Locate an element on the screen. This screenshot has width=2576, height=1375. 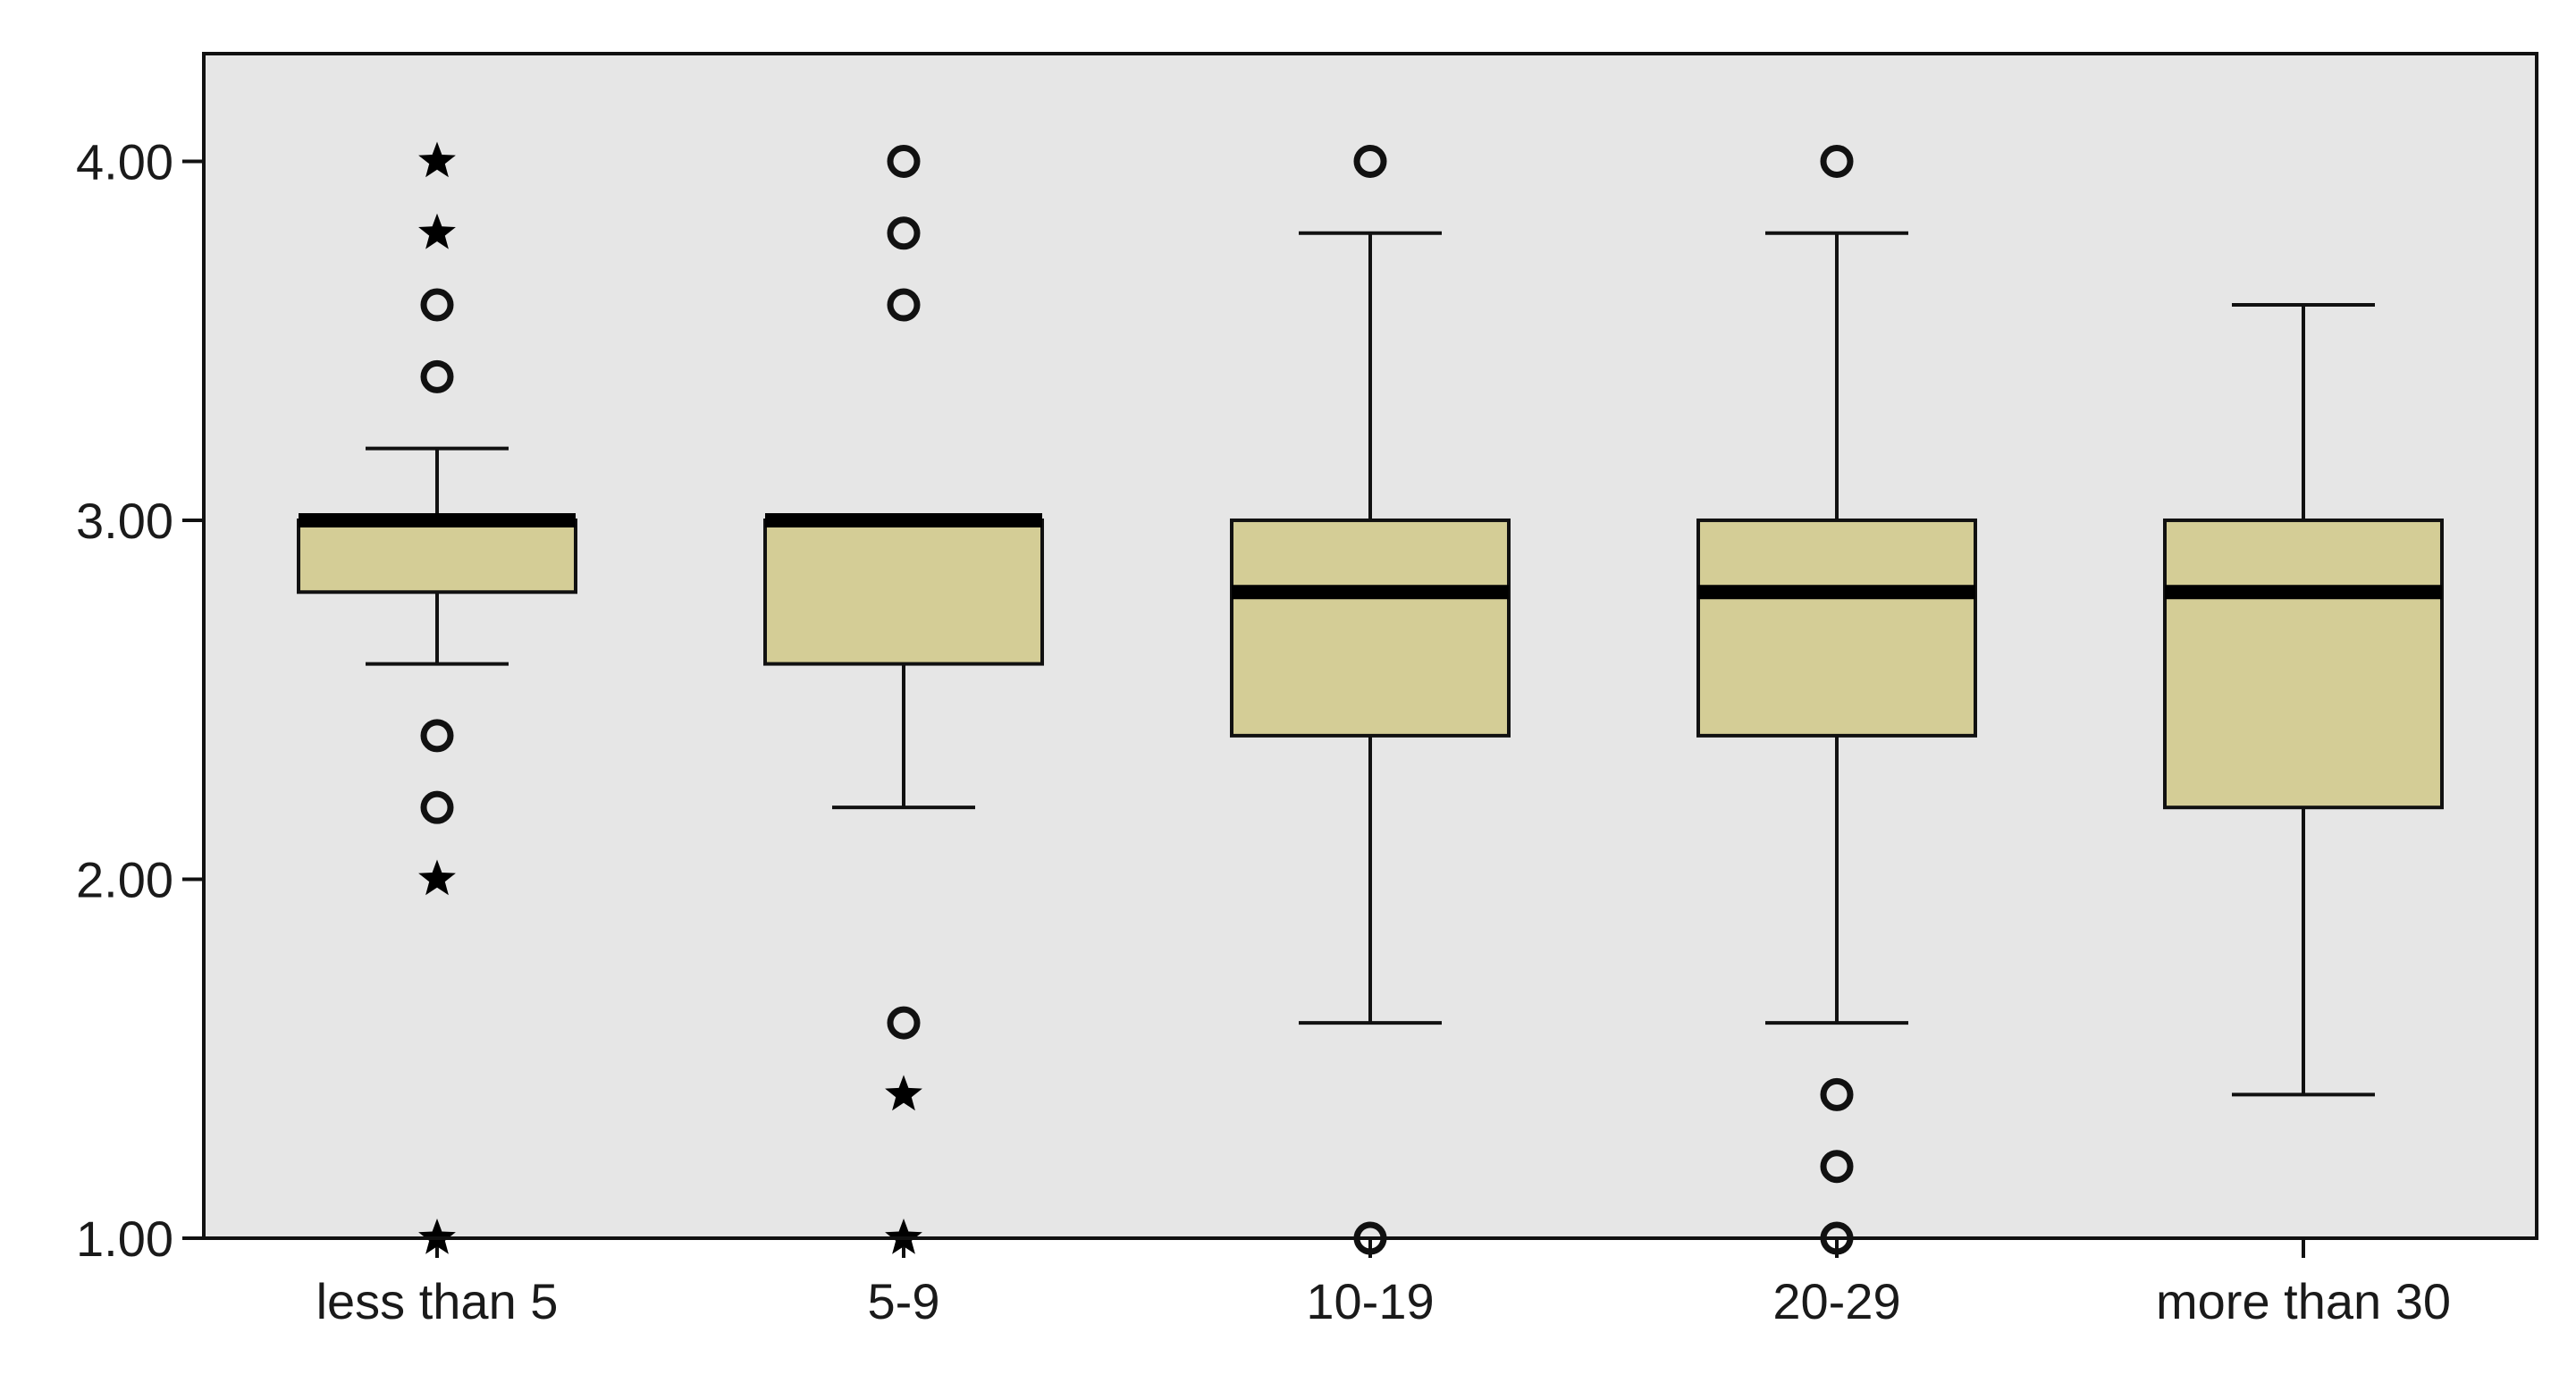
x-category-label: 10-19 is located at coordinates (1370, 1301).